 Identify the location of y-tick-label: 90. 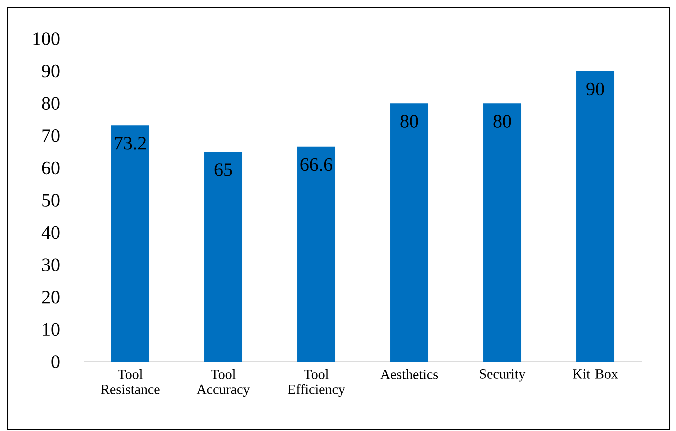
(51, 71).